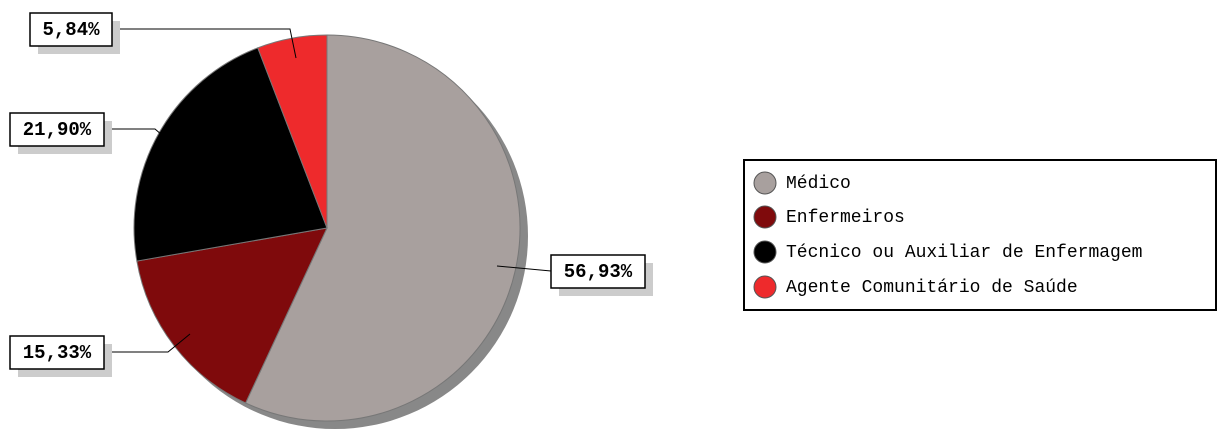  I want to click on legend-label: Médico, so click(818, 184).